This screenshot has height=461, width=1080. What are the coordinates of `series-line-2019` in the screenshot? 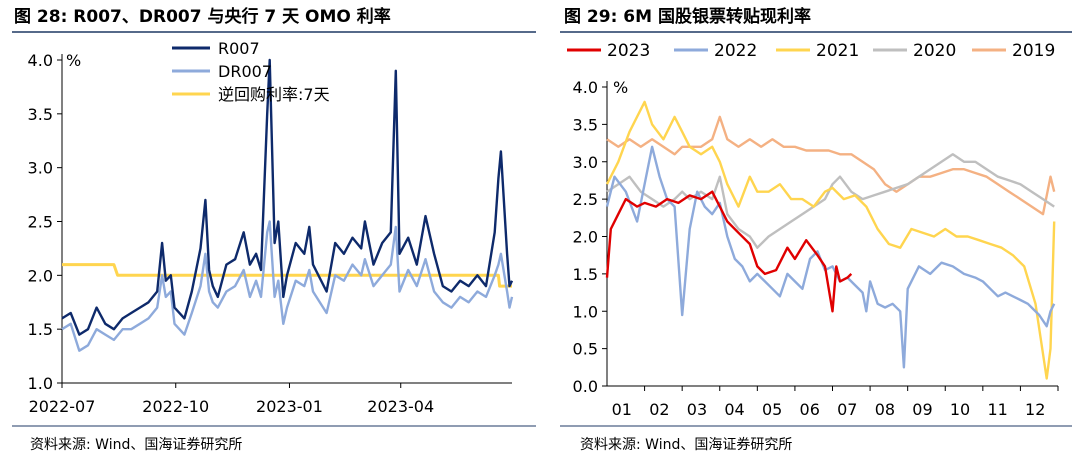 It's located at (831, 165).